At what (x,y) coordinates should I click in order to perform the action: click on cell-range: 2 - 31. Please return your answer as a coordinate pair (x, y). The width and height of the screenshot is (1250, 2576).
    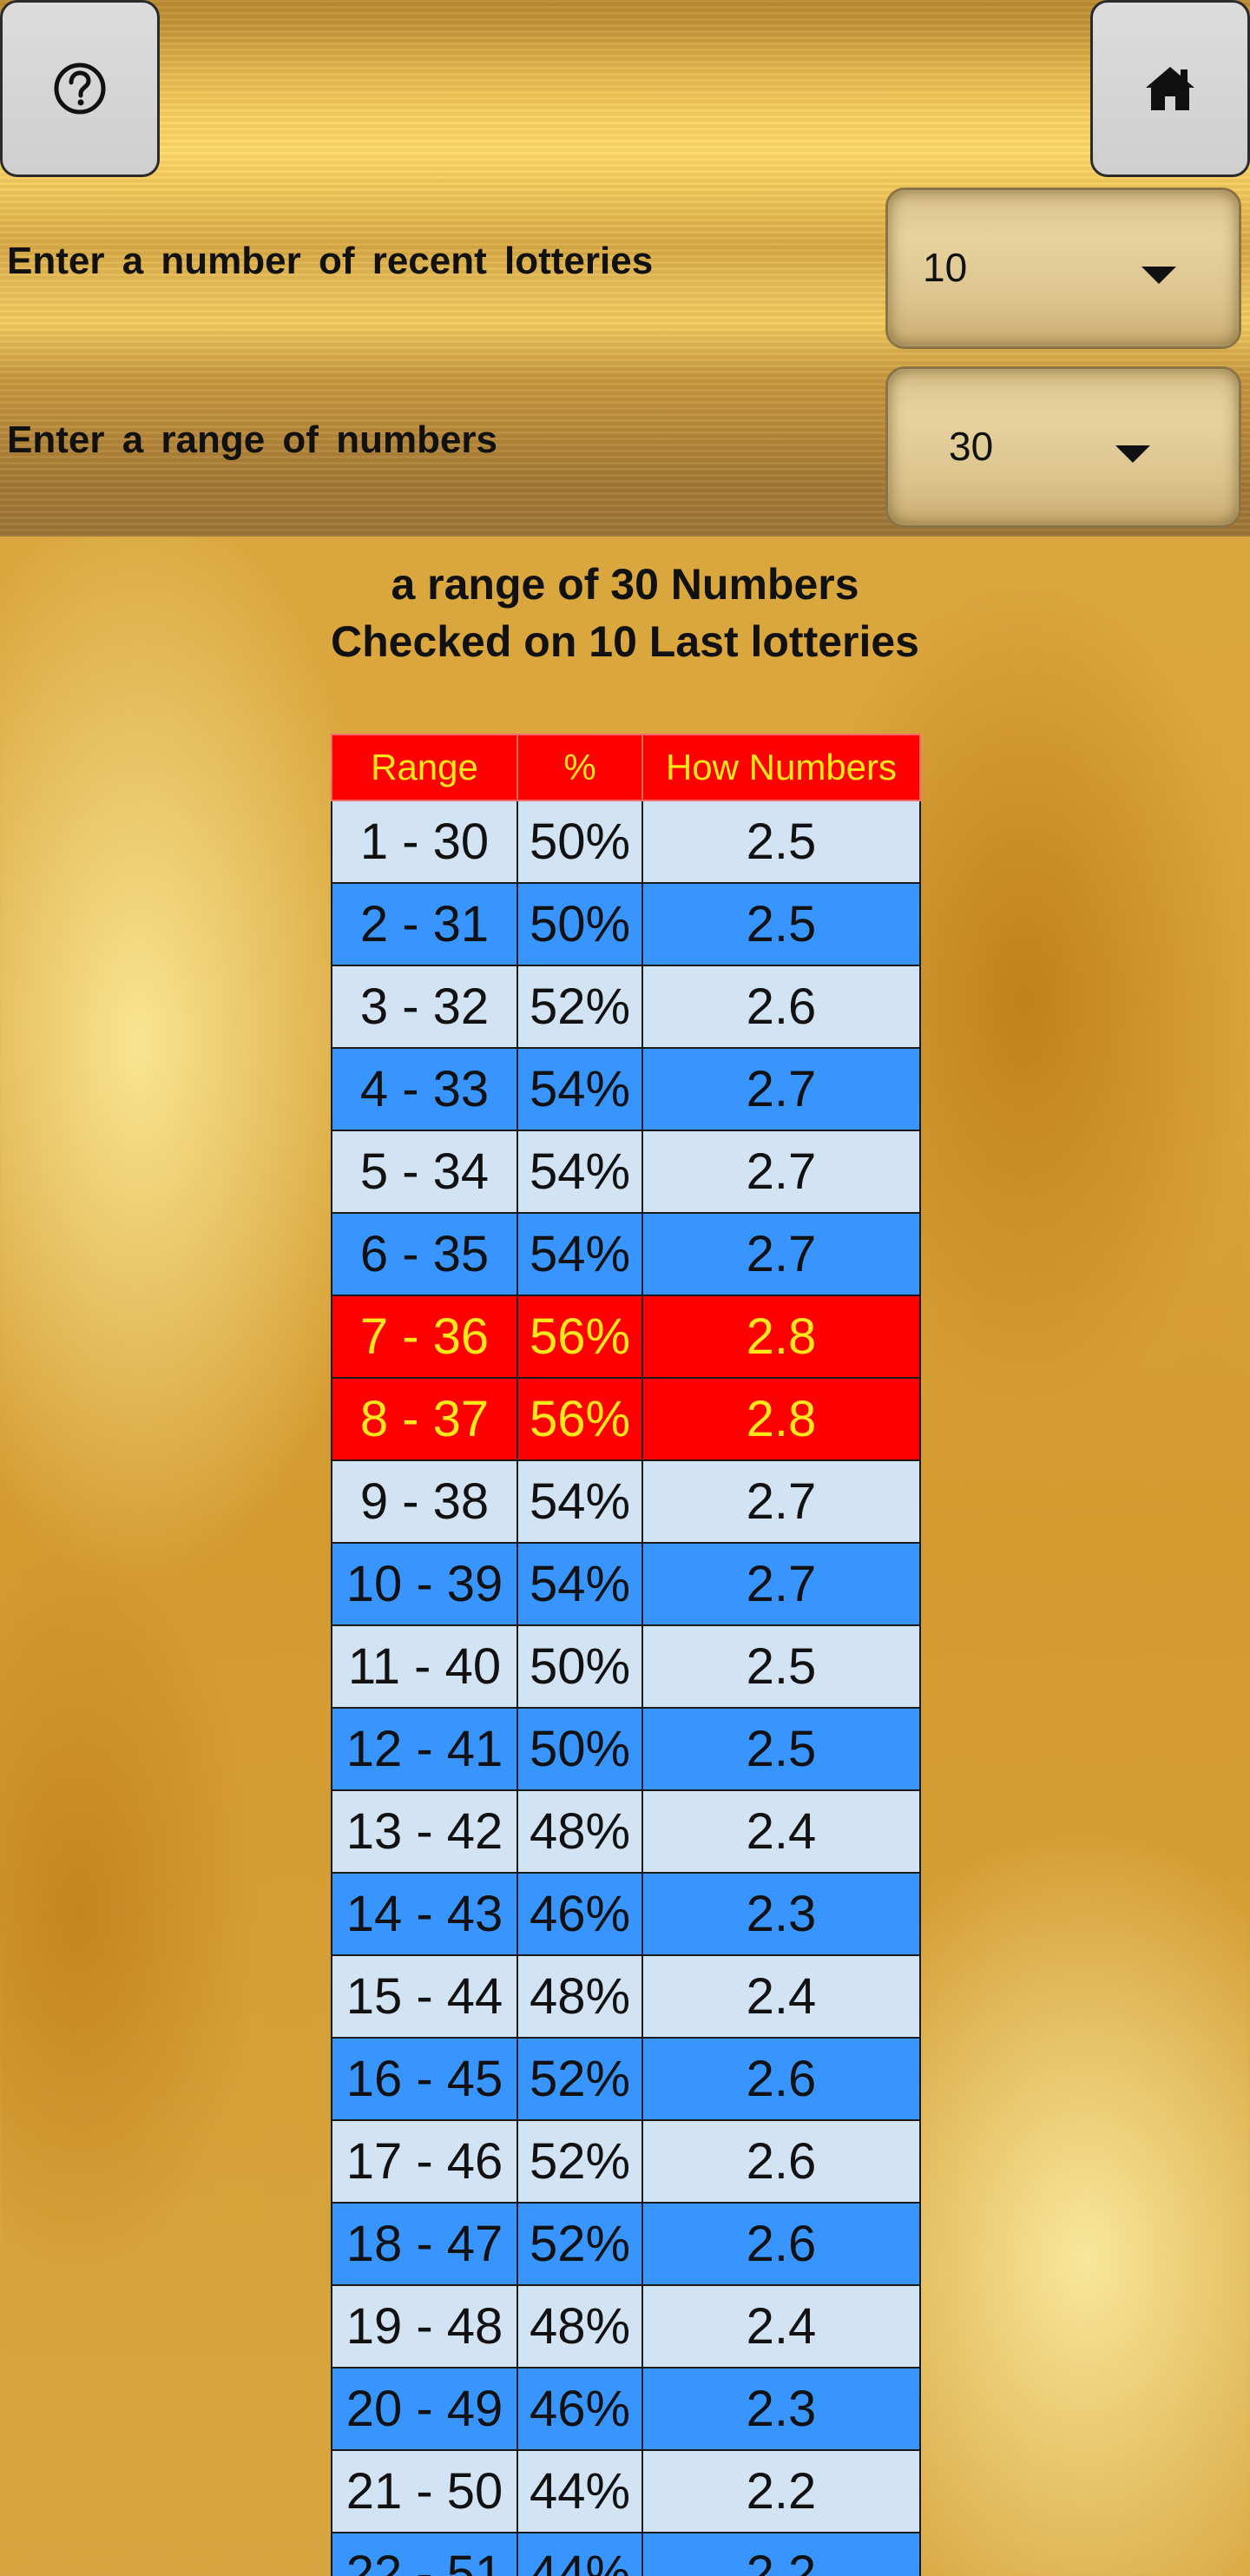
    Looking at the image, I should click on (424, 924).